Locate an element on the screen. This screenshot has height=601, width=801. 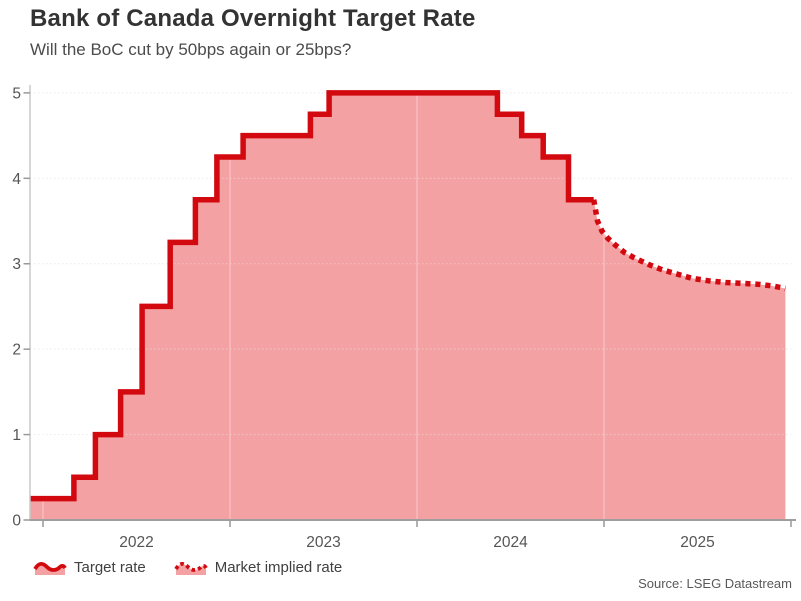
legend-label-target-rate: Target rate is located at coordinates (110, 567).